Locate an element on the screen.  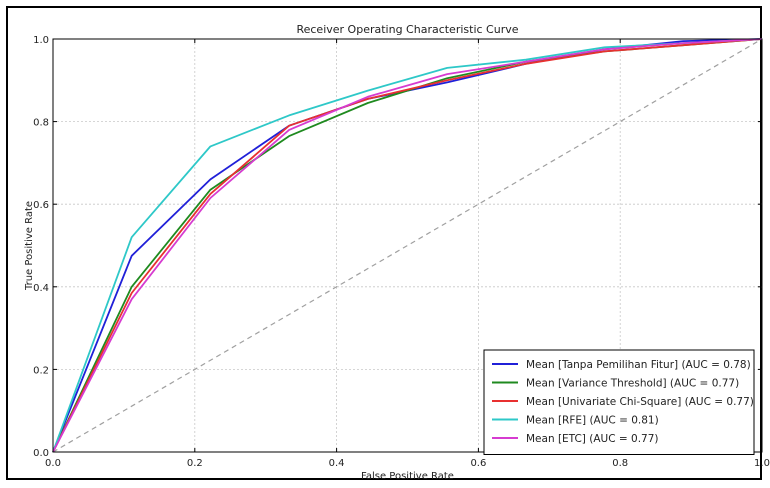
y-tick-label: 0.2 is located at coordinates (41, 370).